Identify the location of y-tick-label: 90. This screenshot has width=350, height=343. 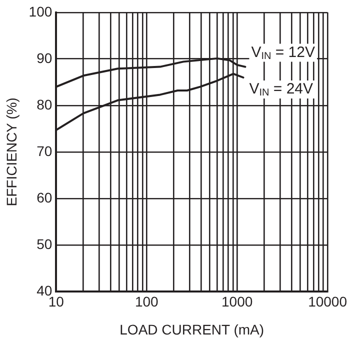
(44, 58).